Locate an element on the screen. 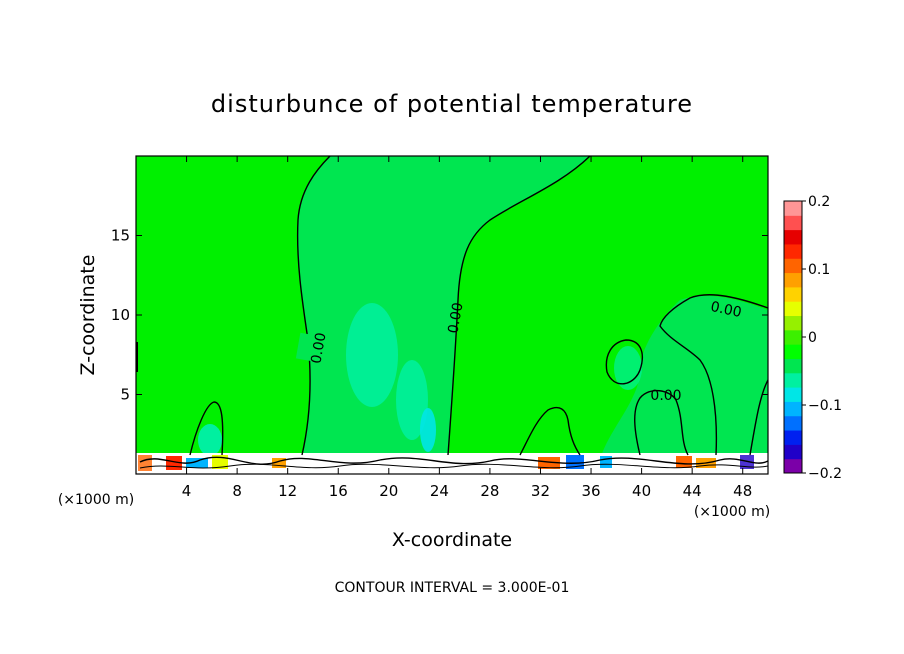 The height and width of the screenshot is (654, 904). x-tick-label: 32 is located at coordinates (540, 491).